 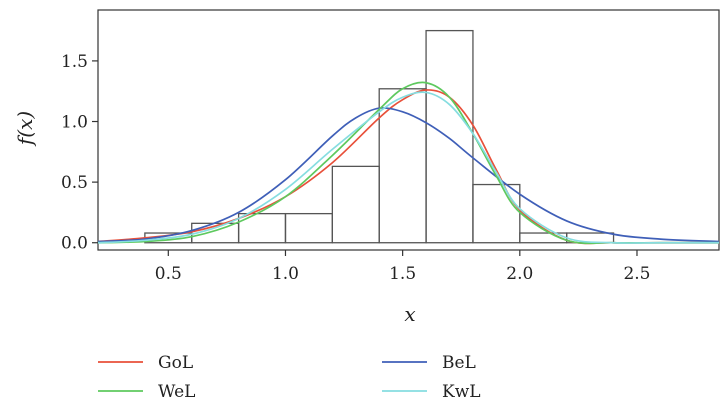 I want to click on y-tick-label: 0.0, so click(x=74, y=244).